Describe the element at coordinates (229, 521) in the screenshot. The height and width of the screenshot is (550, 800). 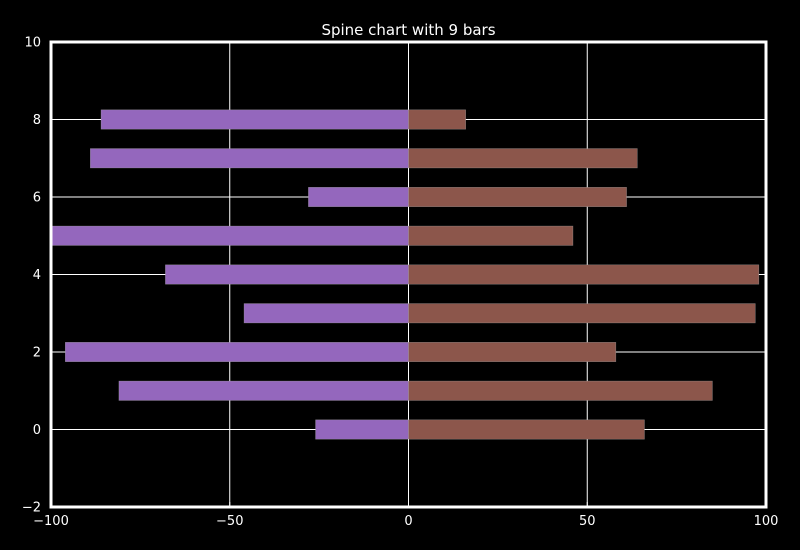
I see `x-tick-label: −50` at that location.